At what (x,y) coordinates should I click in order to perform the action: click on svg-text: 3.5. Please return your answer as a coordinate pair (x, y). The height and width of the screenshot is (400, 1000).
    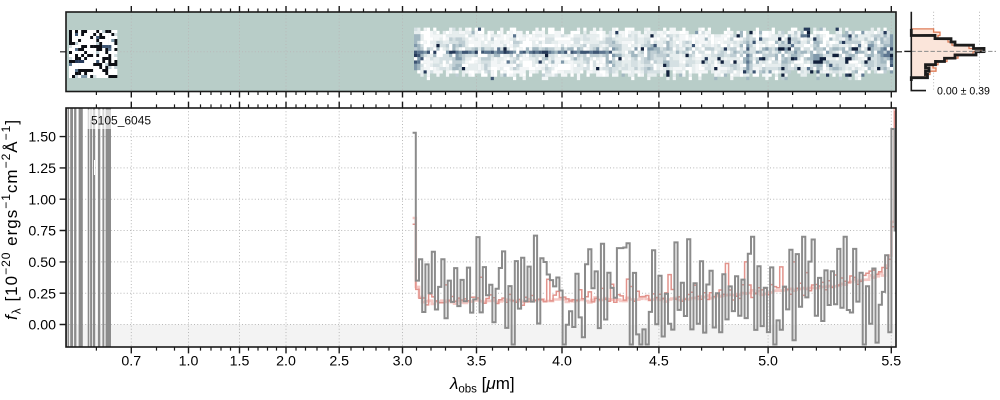
    Looking at the image, I should click on (477, 362).